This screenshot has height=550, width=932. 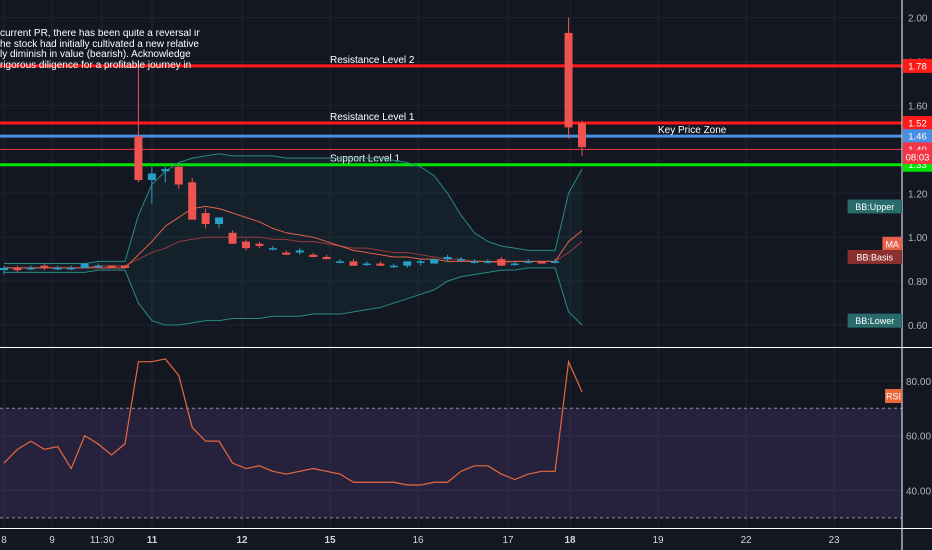 I want to click on time-tick-label: 17, so click(x=508, y=540).